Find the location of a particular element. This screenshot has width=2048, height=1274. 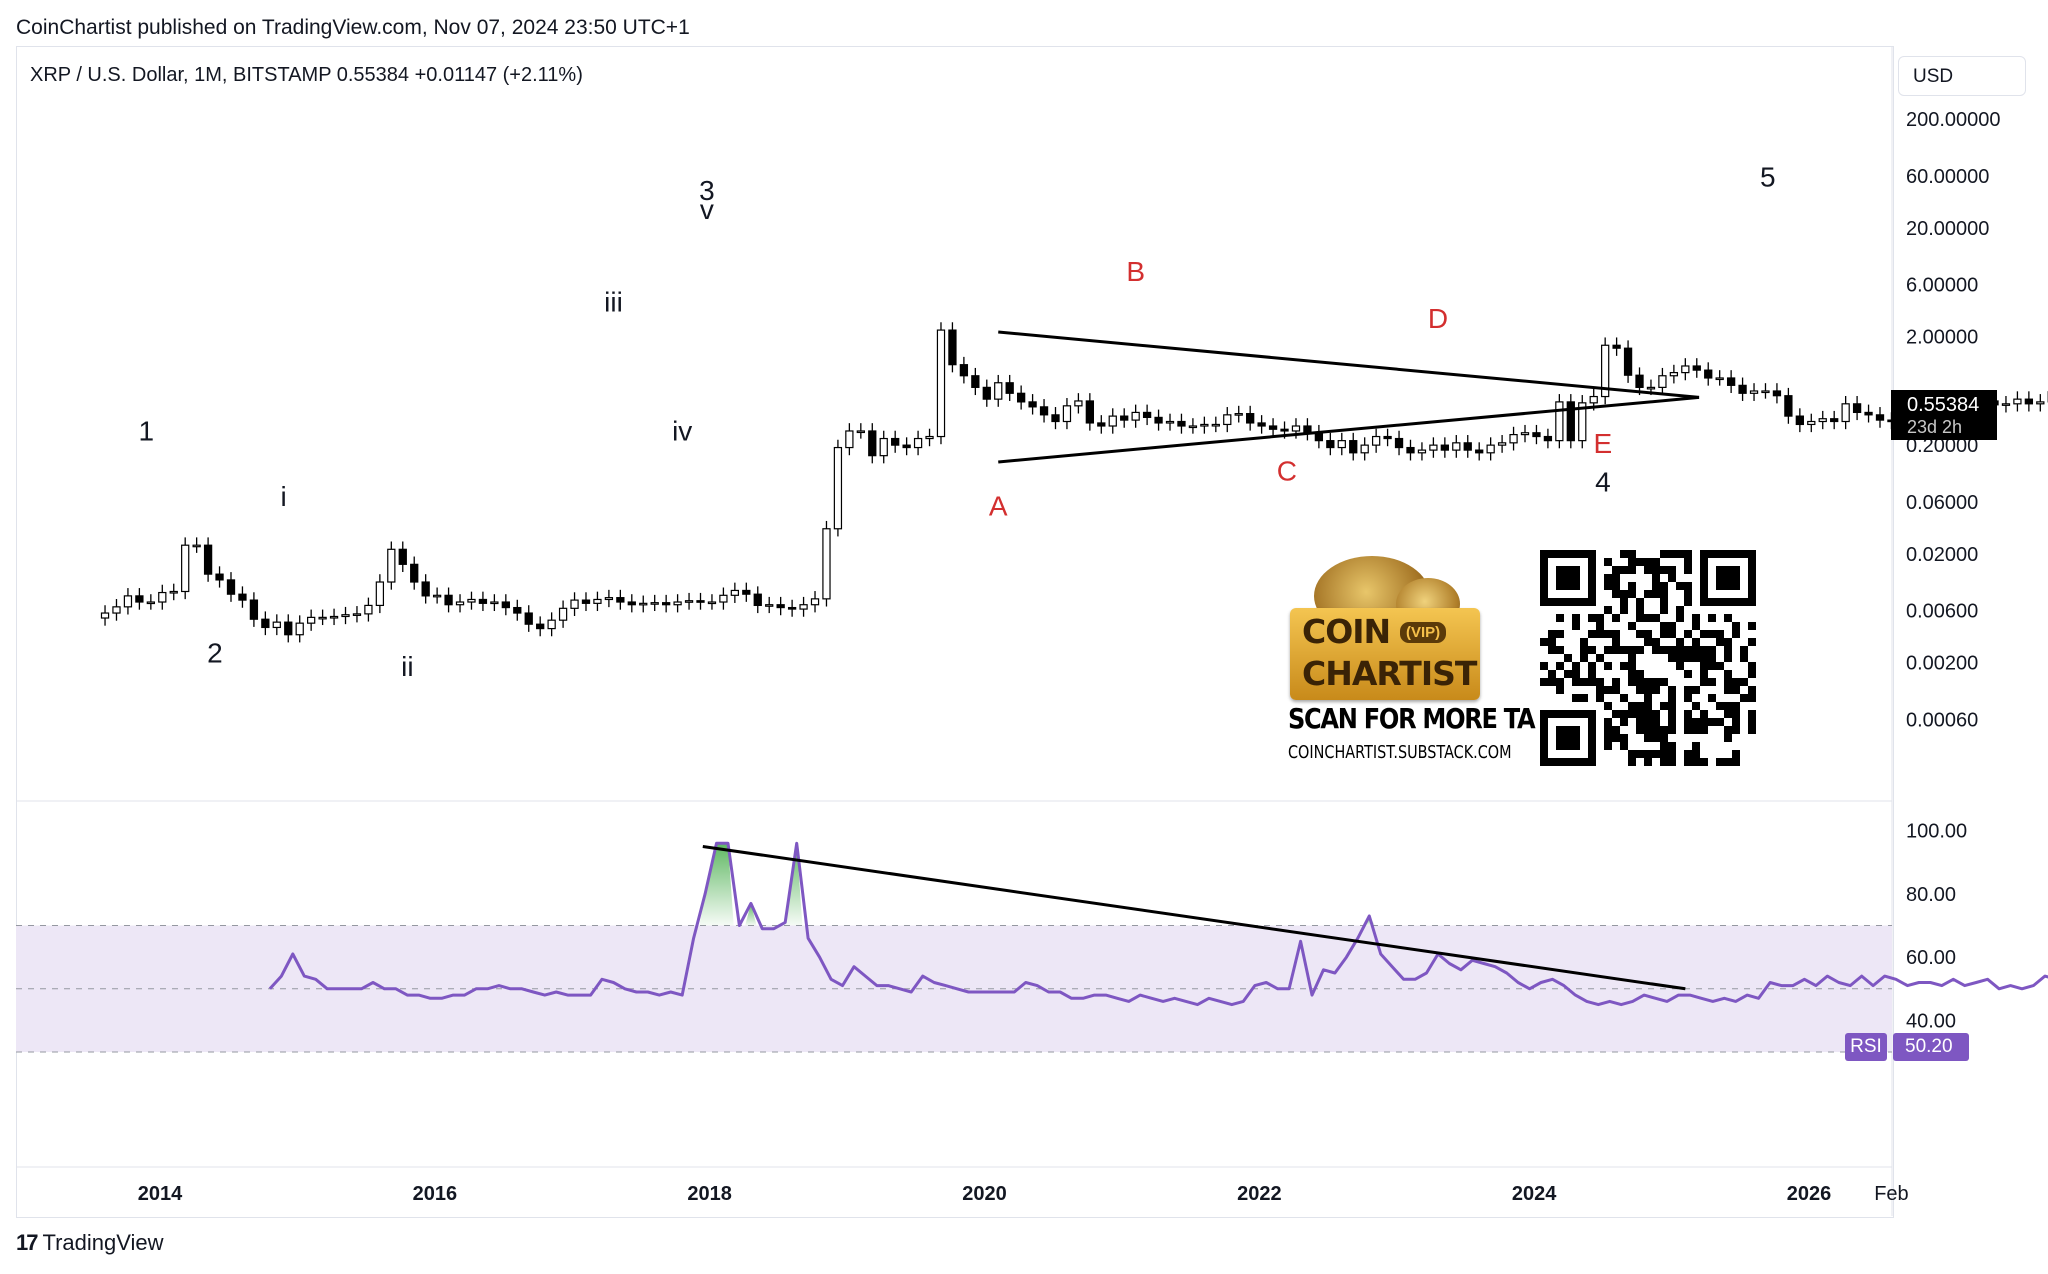

price-tick-label: 0.00060 is located at coordinates (1942, 720).